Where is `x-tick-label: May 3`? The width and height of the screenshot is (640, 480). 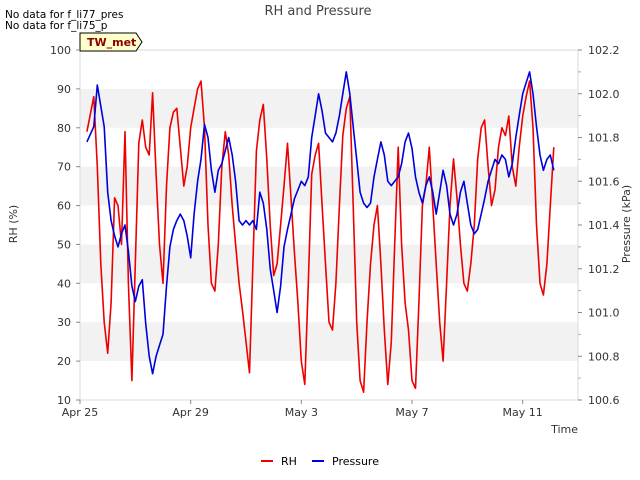 x-tick-label: May 3 is located at coordinates (301, 412).